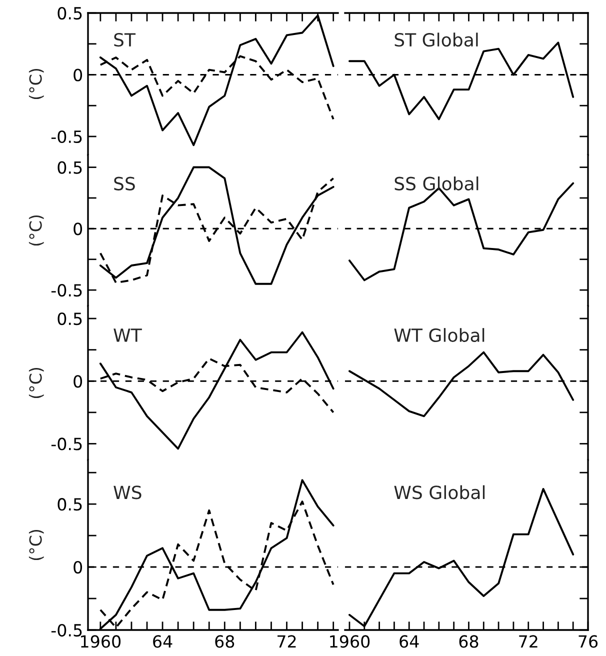 The image size is (606, 656). What do you see at coordinates (128, 493) in the screenshot?
I see `text: WS` at bounding box center [128, 493].